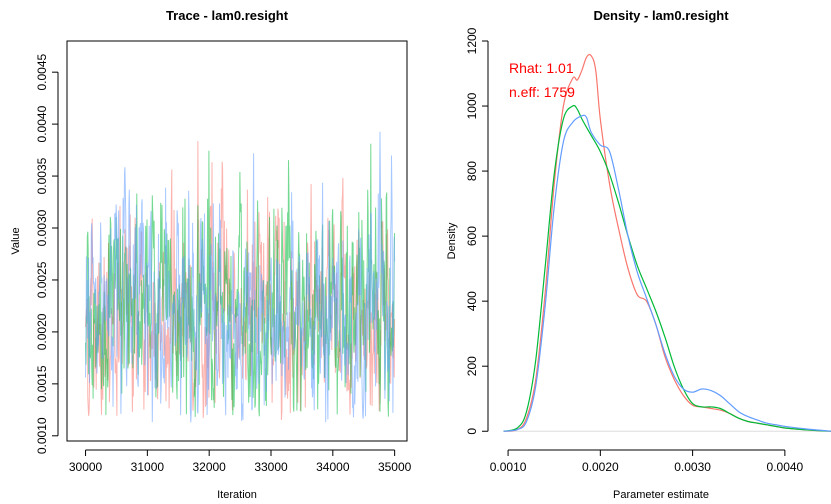 The width and height of the screenshot is (831, 504). I want to click on neff-annotation: n.eff: 1759, so click(542, 92).